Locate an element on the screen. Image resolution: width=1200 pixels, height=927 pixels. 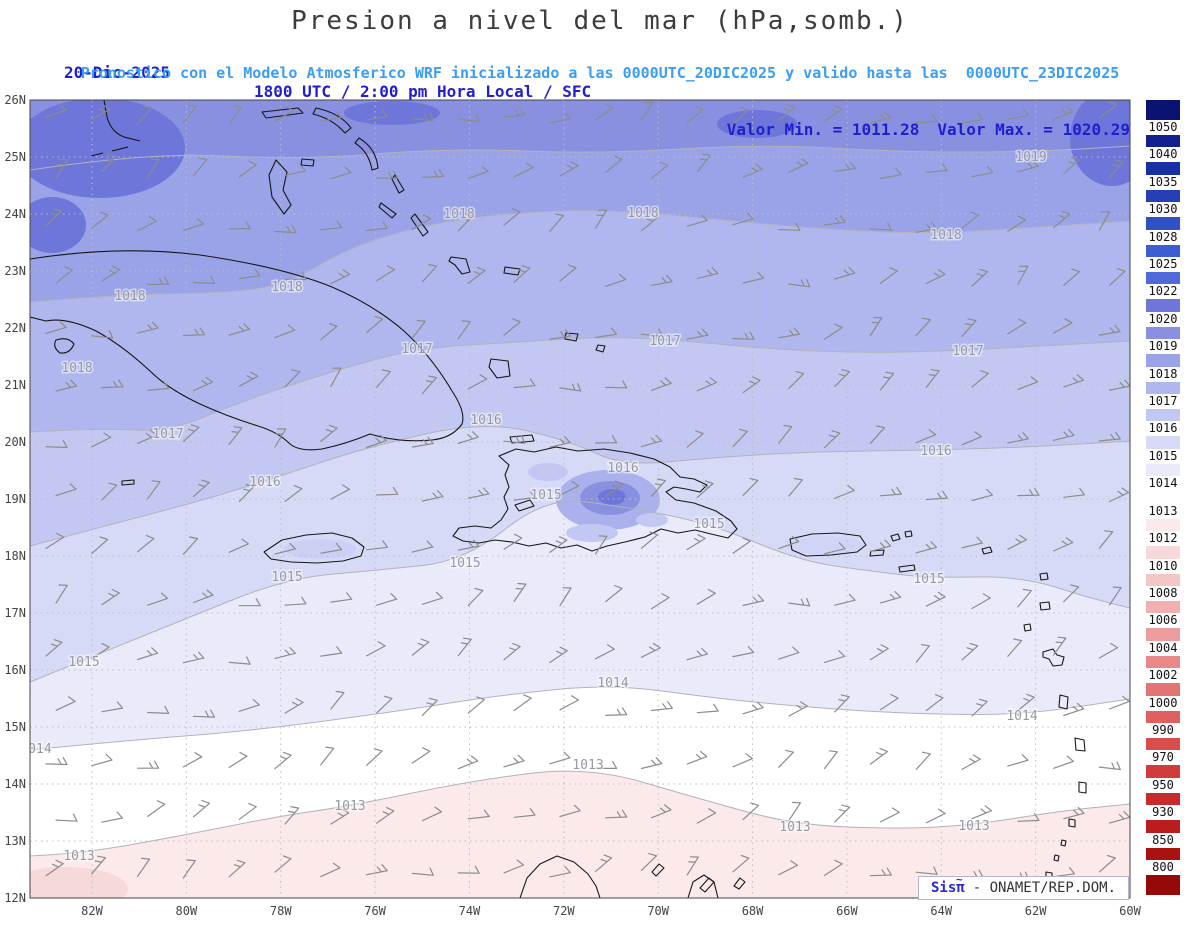
colorbar-label: 1028 is located at coordinates (1163, 237).